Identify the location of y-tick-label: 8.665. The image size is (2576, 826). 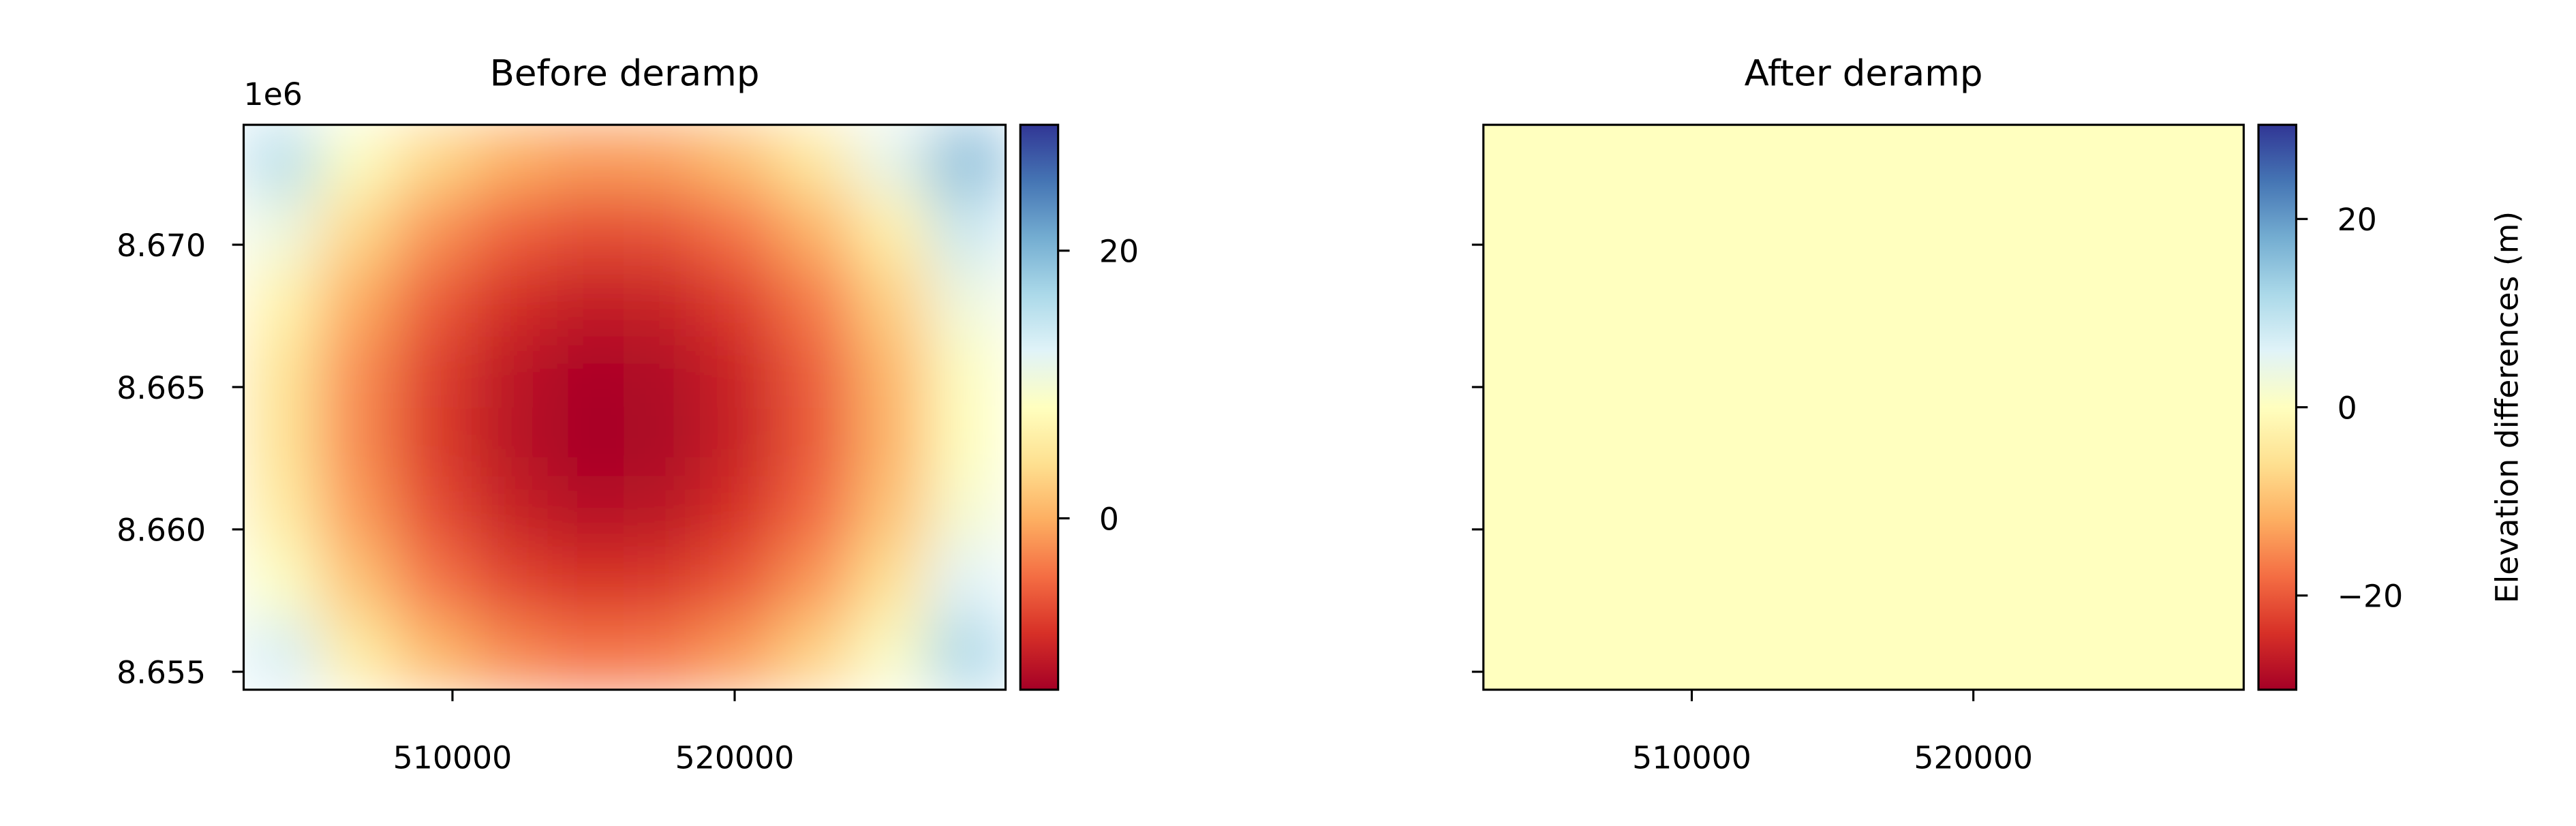
(161, 388).